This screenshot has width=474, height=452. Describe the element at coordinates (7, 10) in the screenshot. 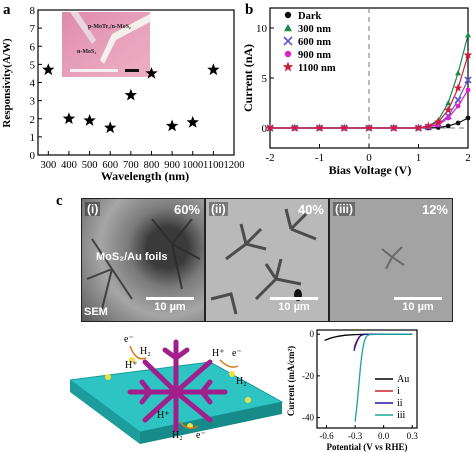

I see `panel-a-label: a` at that location.